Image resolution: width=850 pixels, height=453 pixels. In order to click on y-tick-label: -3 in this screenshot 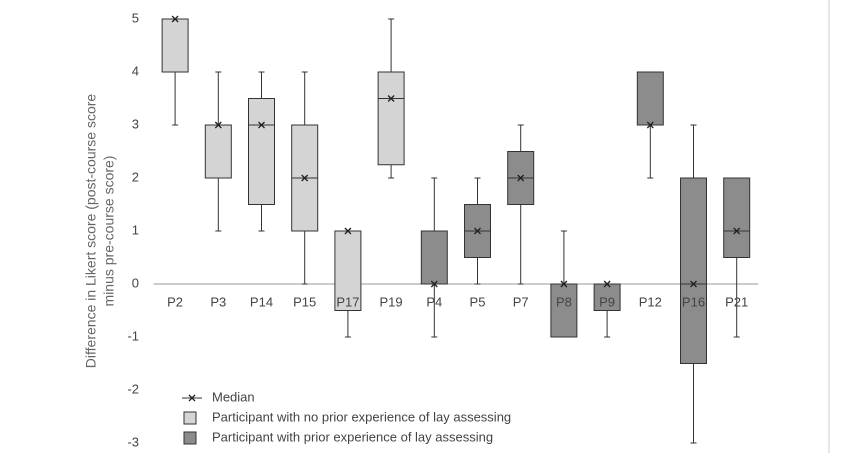, I will do `click(133, 441)`.